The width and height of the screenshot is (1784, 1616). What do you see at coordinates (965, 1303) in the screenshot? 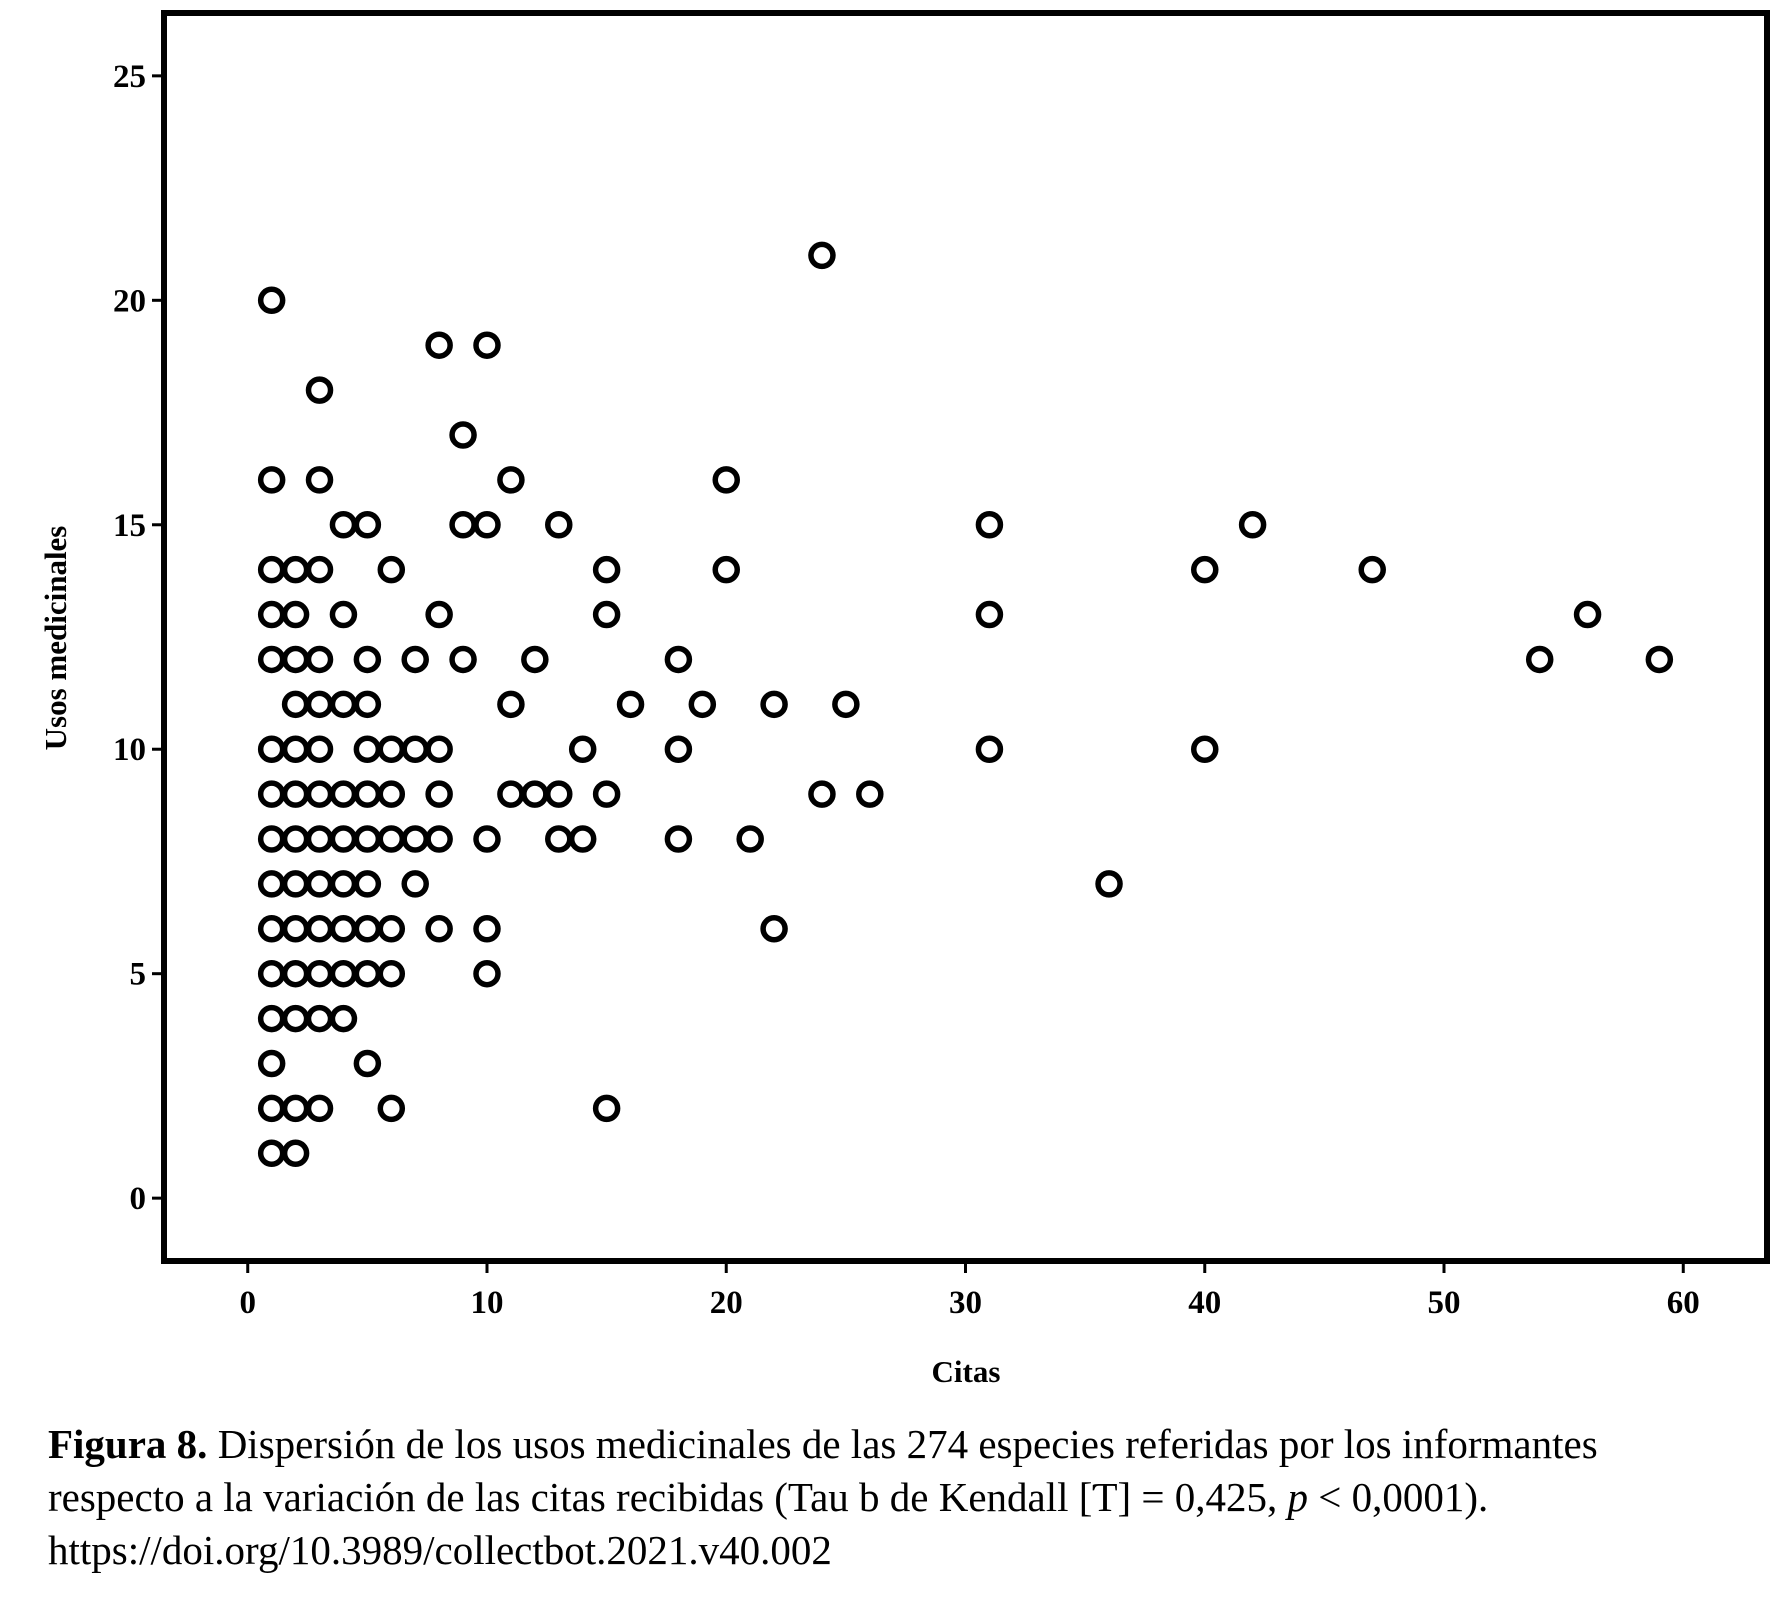
I see `x-tick-label: 30` at bounding box center [965, 1303].